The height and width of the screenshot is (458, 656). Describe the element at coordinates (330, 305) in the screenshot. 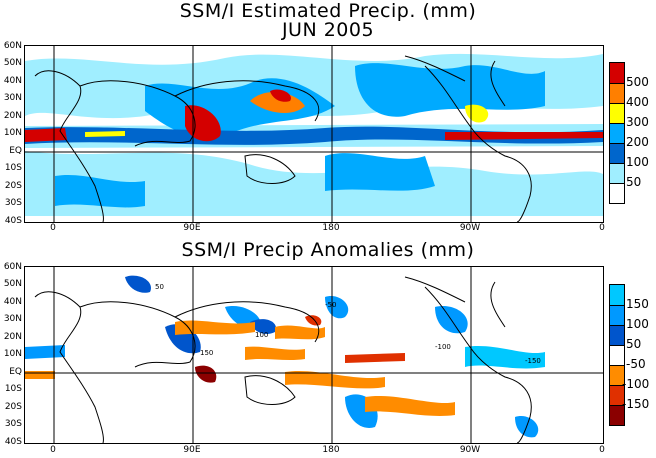

I see `contour-label: -50` at that location.